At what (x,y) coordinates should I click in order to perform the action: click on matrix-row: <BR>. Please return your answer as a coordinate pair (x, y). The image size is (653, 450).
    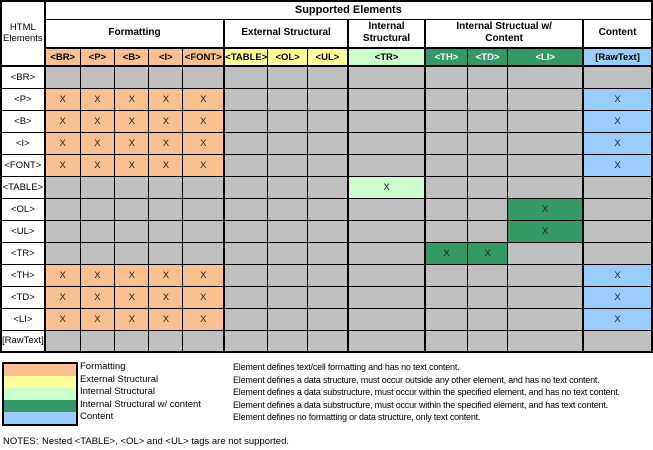
    Looking at the image, I should click on (326, 77).